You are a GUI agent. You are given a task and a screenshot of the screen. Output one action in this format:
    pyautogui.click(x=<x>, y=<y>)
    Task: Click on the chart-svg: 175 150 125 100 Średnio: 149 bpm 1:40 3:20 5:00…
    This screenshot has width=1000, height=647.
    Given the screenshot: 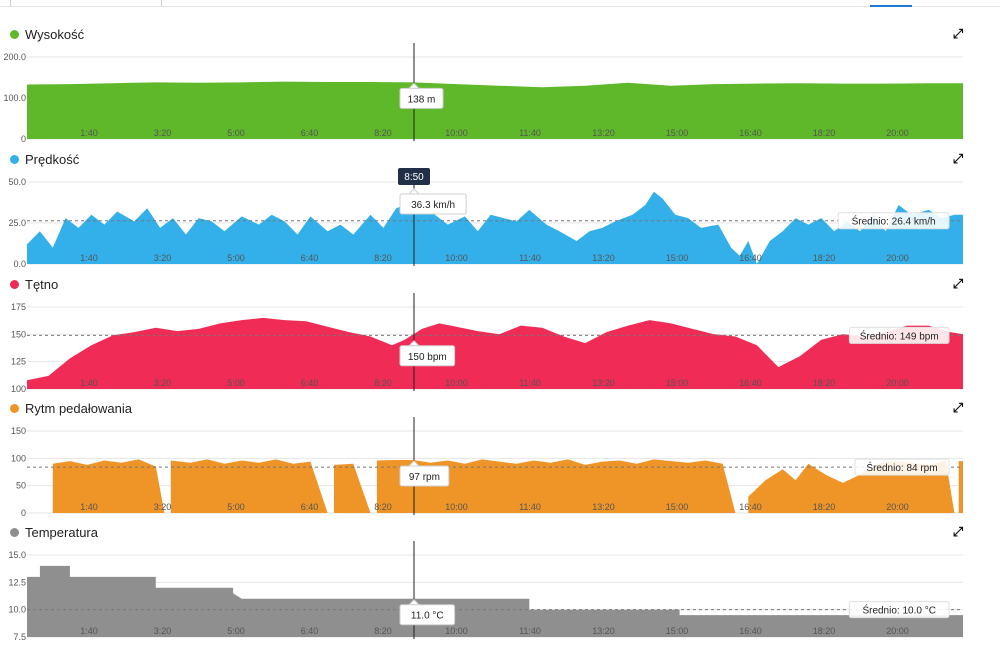 What is the action you would take?
    pyautogui.click(x=487, y=343)
    